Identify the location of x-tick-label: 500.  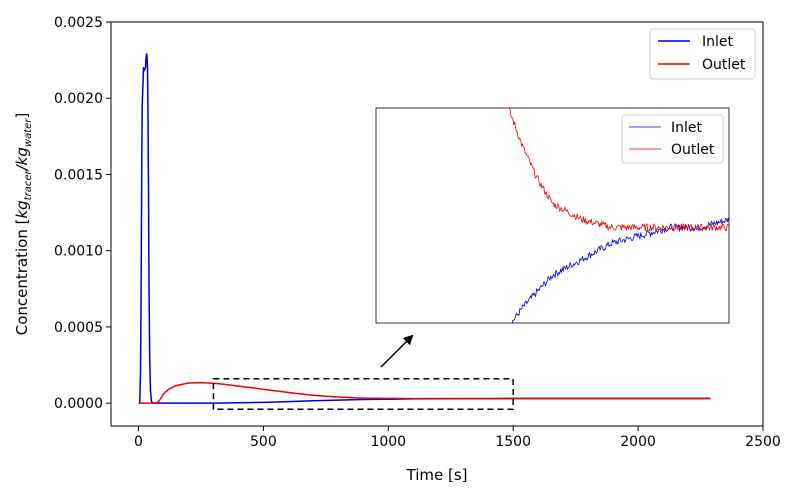
(263, 442).